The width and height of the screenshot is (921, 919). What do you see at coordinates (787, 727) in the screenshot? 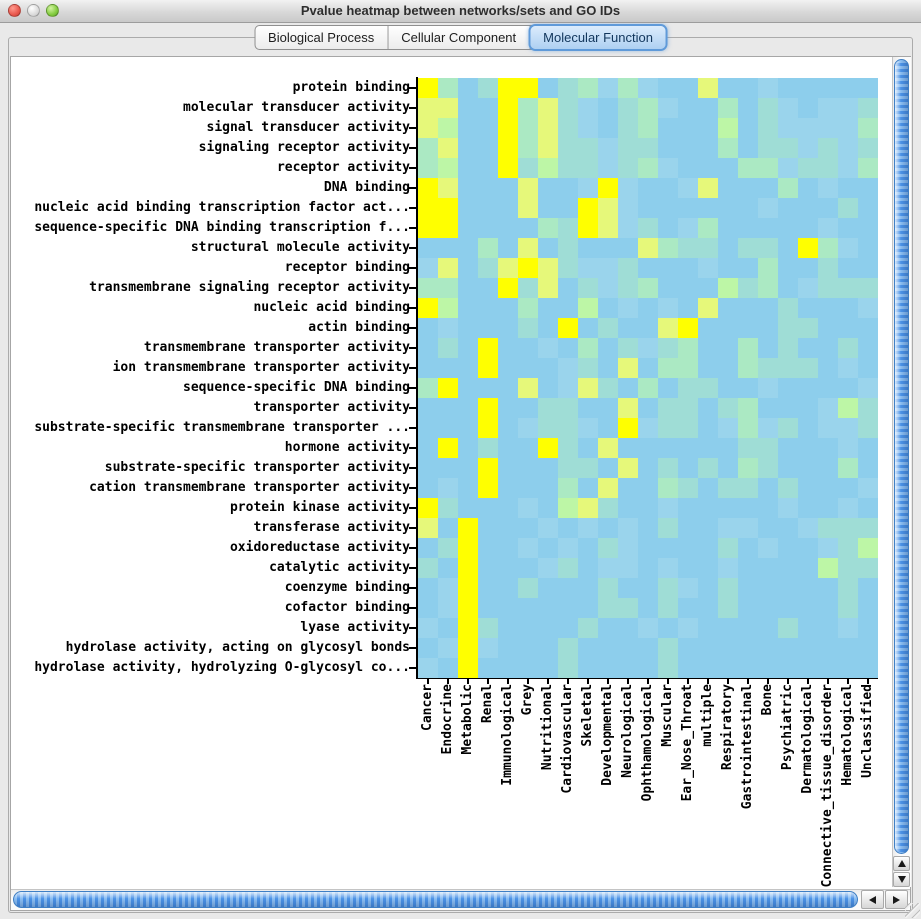
I see `col-label: Psychiatric` at bounding box center [787, 727].